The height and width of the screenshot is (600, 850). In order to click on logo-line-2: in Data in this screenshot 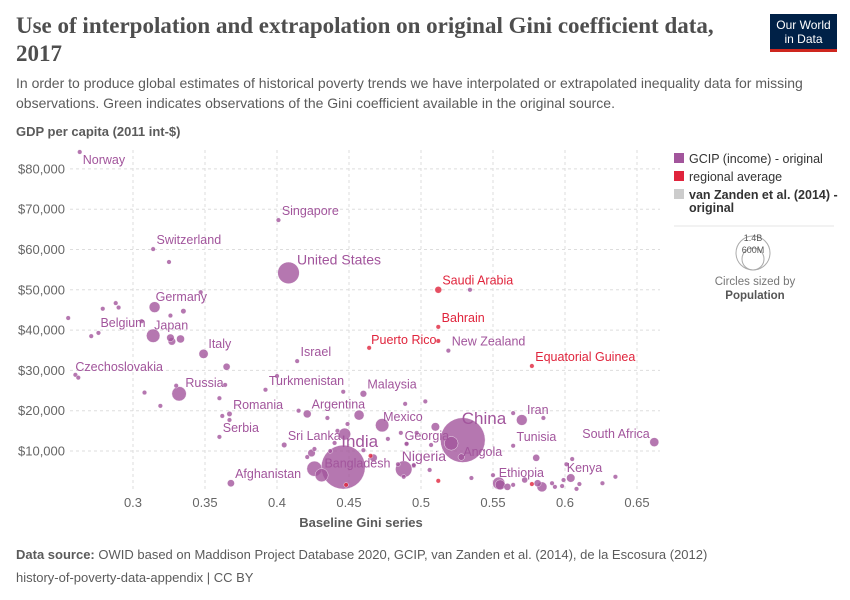, I will do `click(803, 39)`.